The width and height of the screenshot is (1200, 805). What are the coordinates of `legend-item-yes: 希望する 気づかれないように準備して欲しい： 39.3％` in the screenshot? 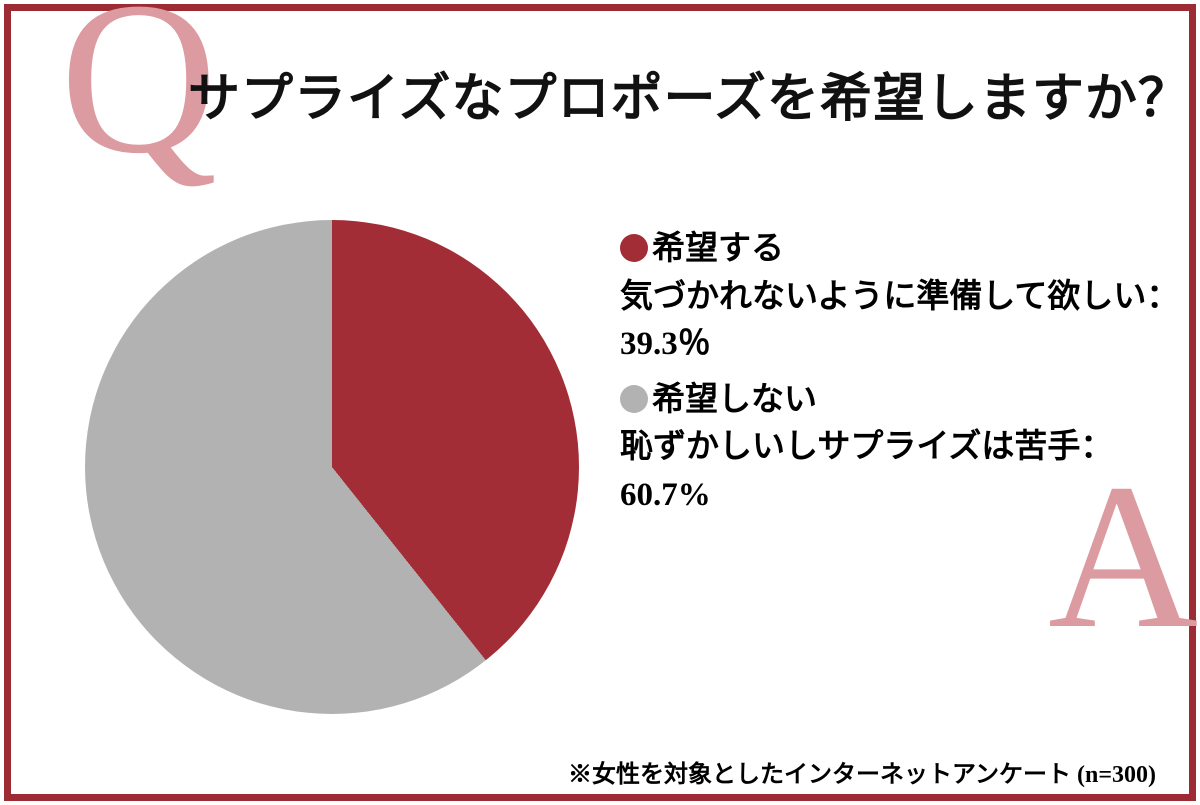 It's located at (899, 297).